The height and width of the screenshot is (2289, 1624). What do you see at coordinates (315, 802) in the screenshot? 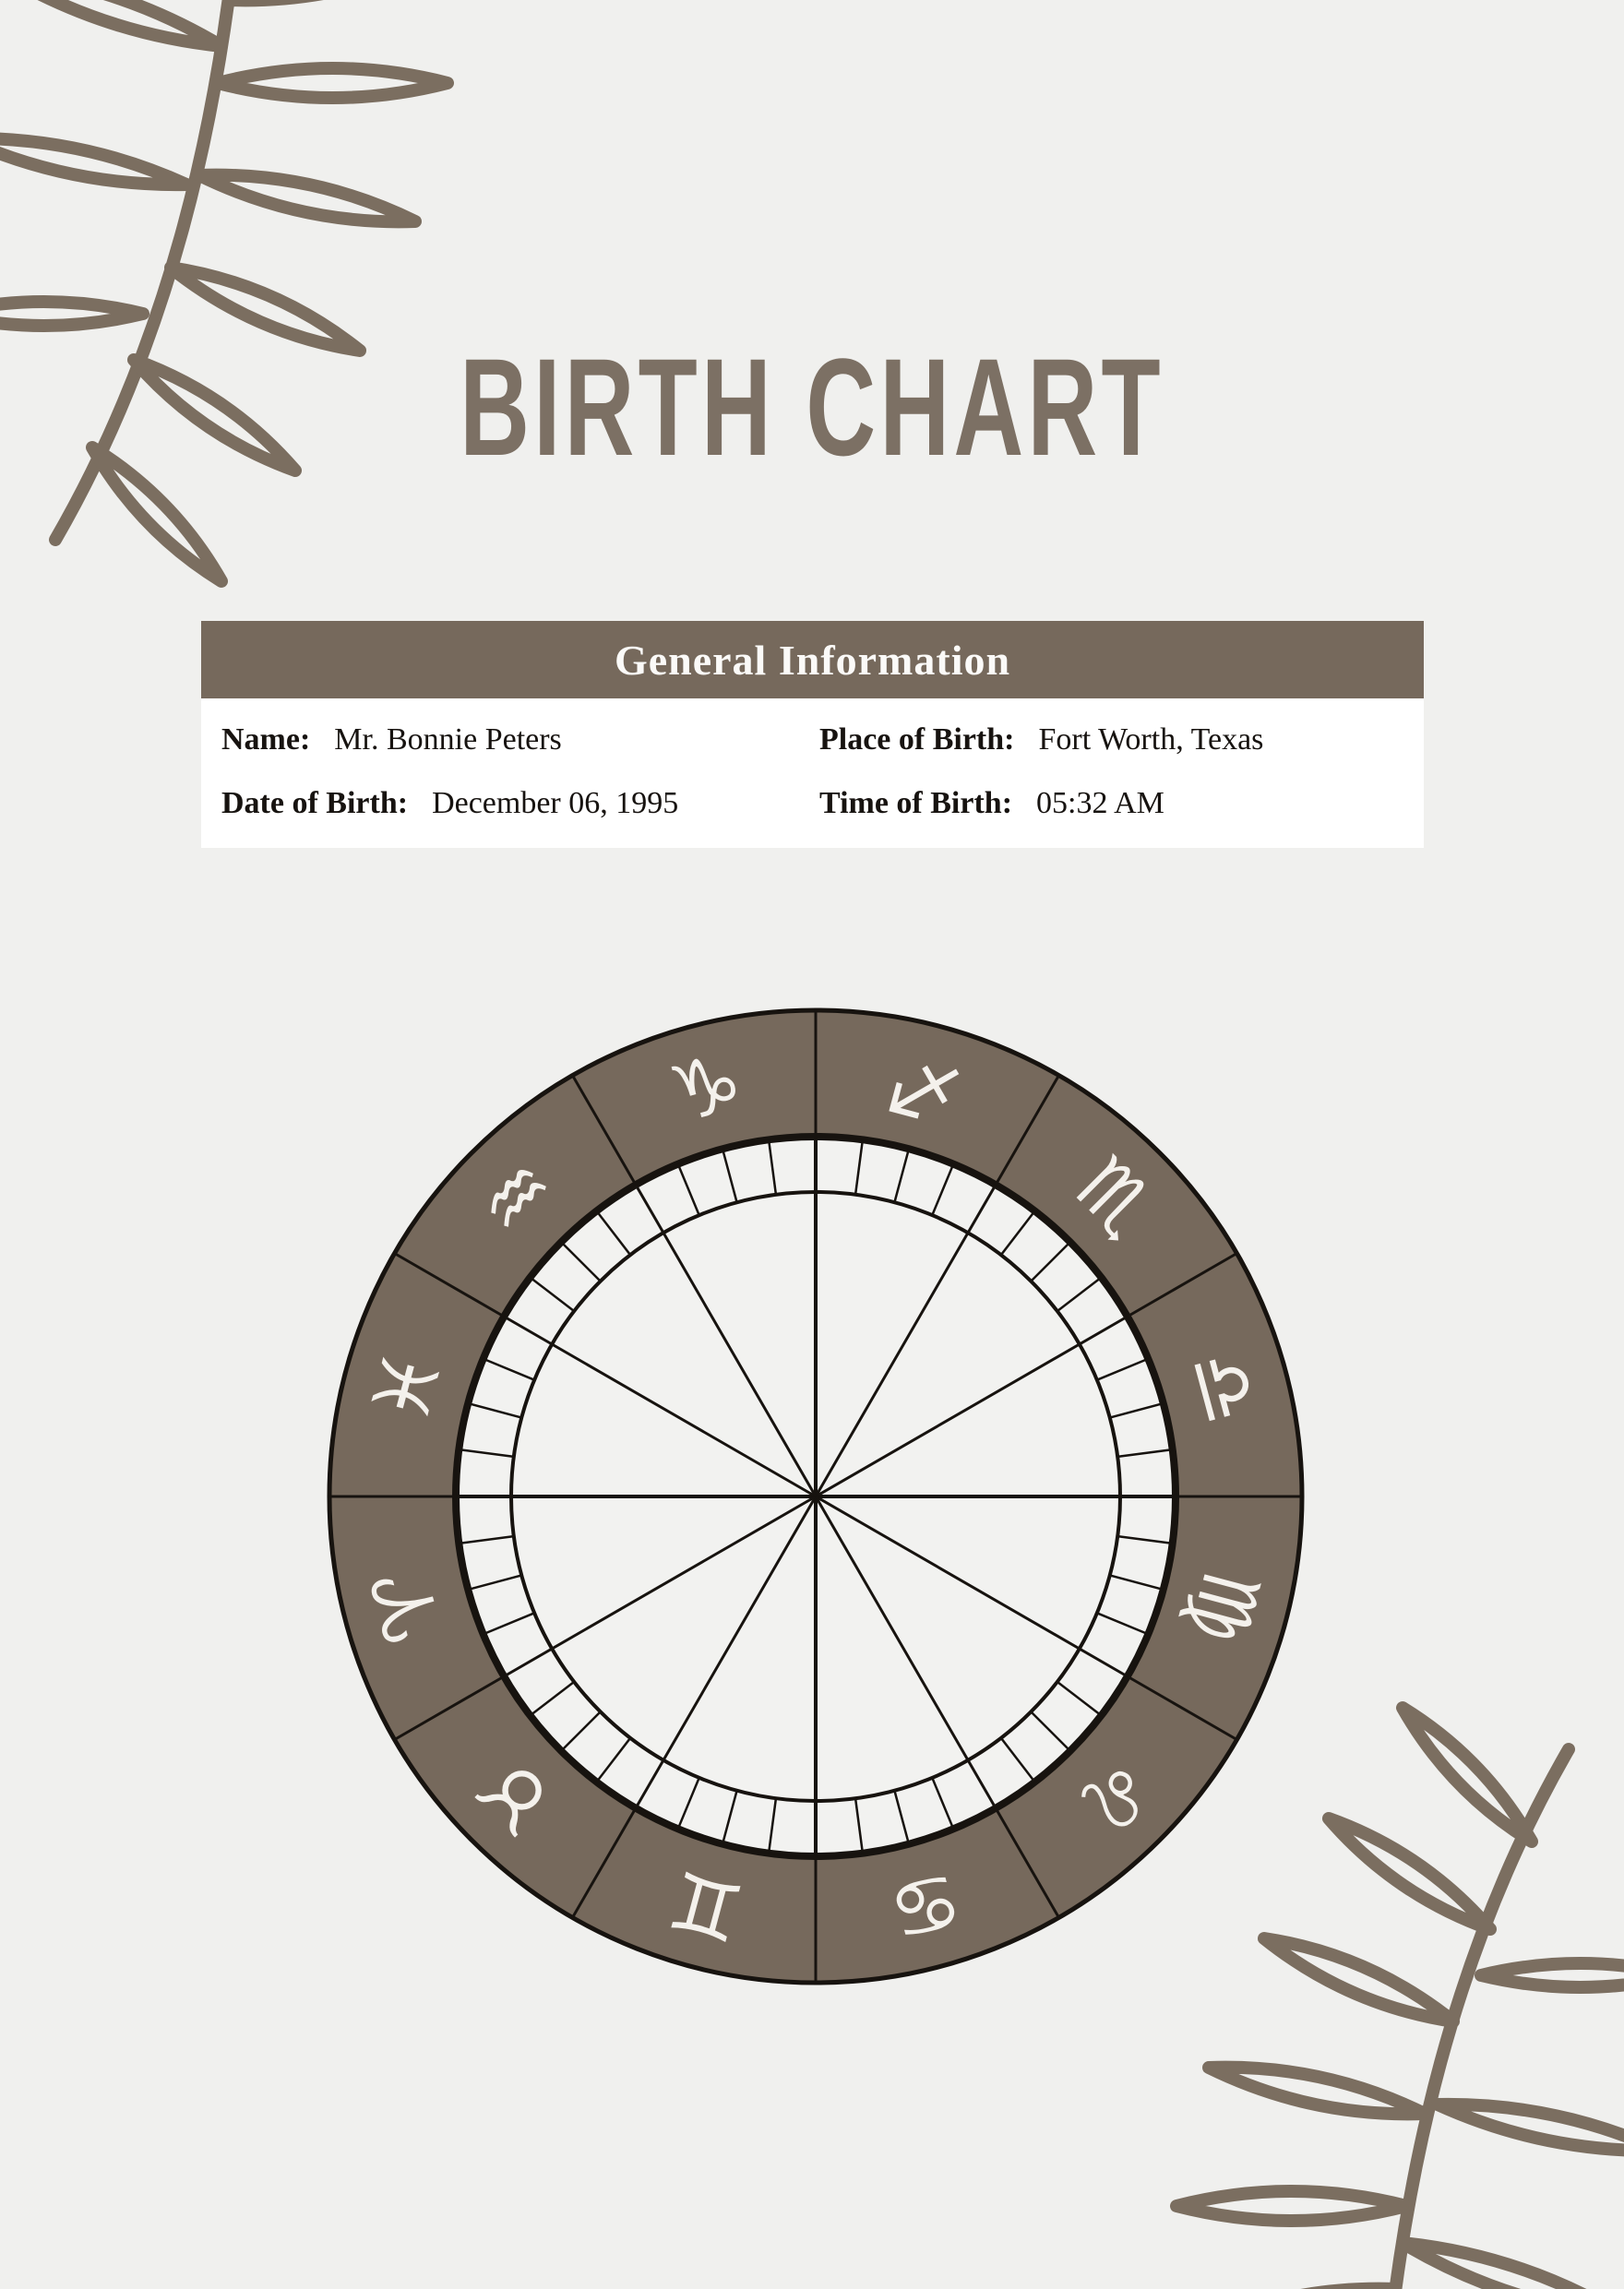
I see `field-date-of-birth-label: Date of Birth:` at bounding box center [315, 802].